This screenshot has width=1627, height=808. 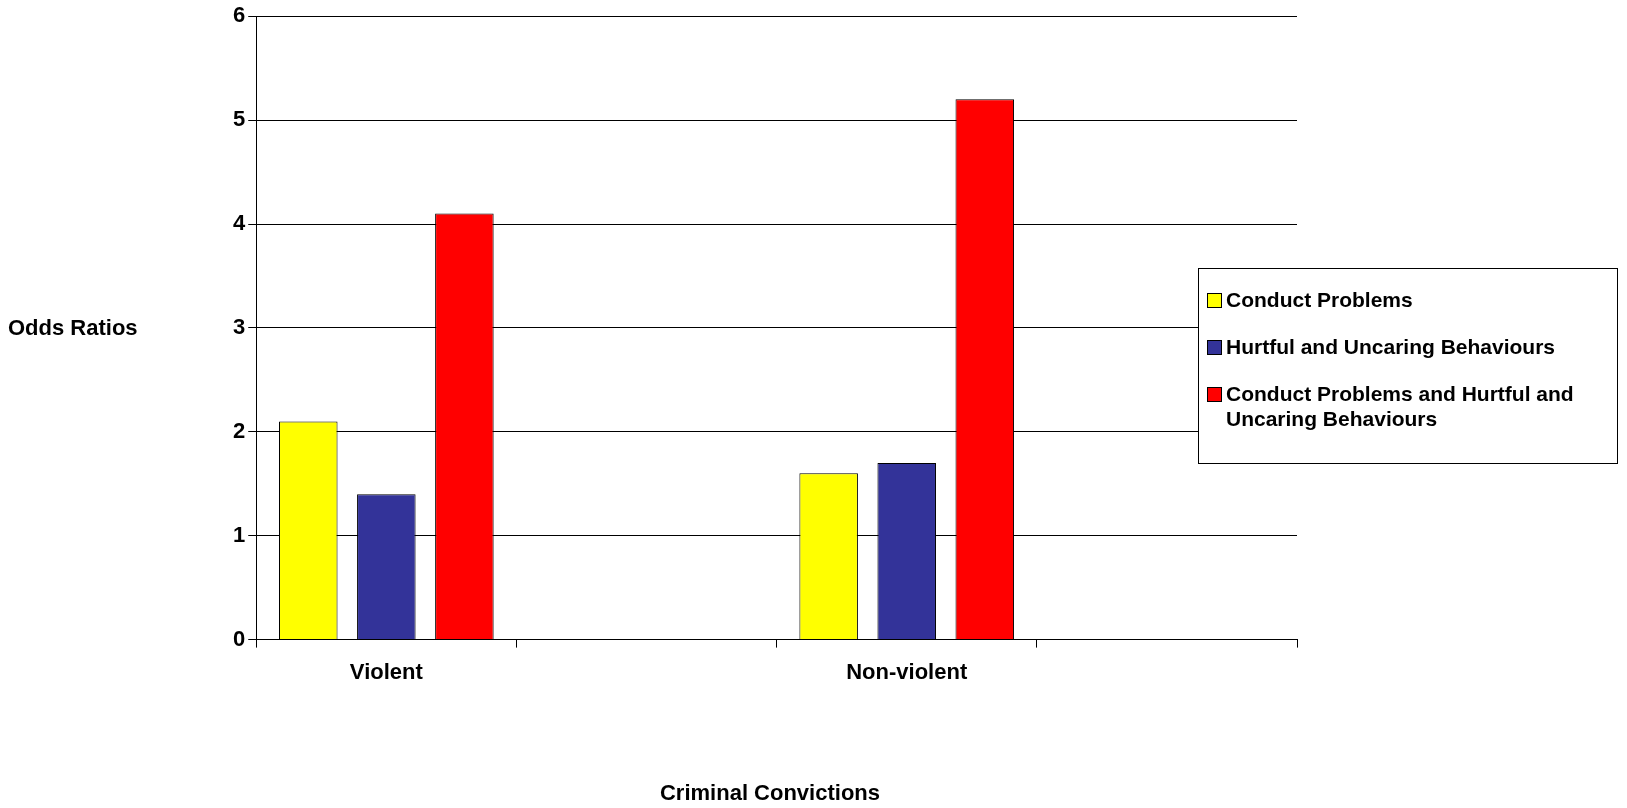 What do you see at coordinates (1400, 406) in the screenshot?
I see `legend-label: Conduct Problems and Hurtful and Uncaring Behaviours` at bounding box center [1400, 406].